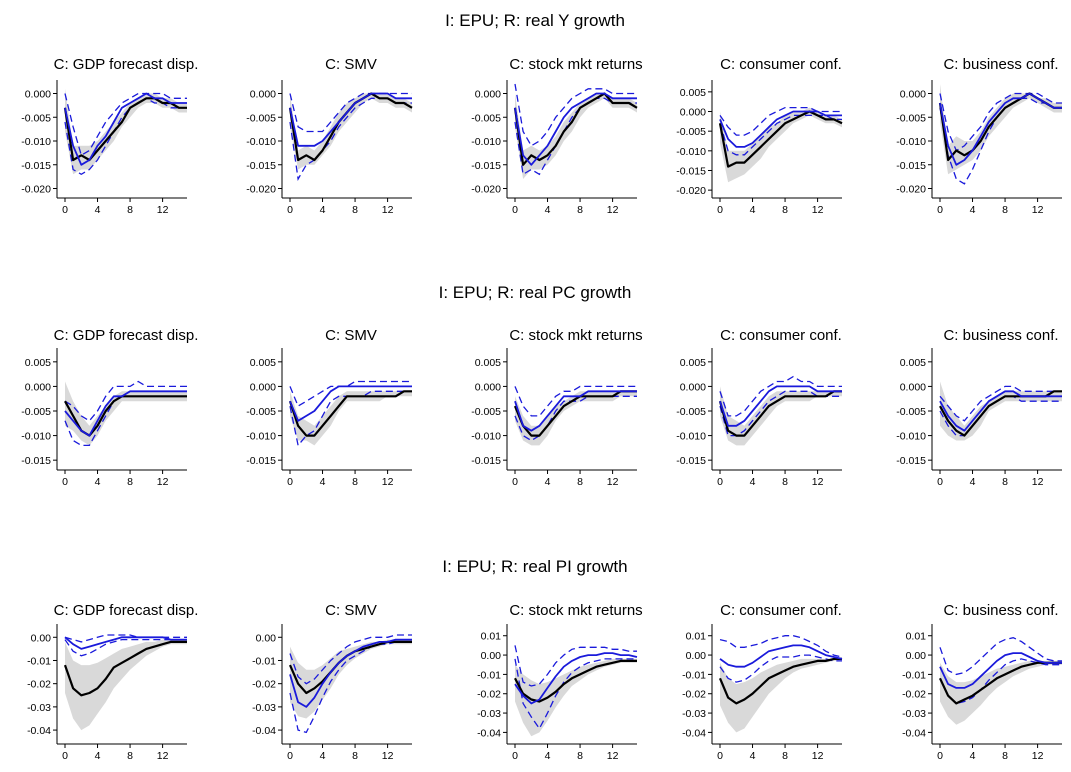  I want to click on row-title: I: EPU; R: real Y growth, so click(535, 20).